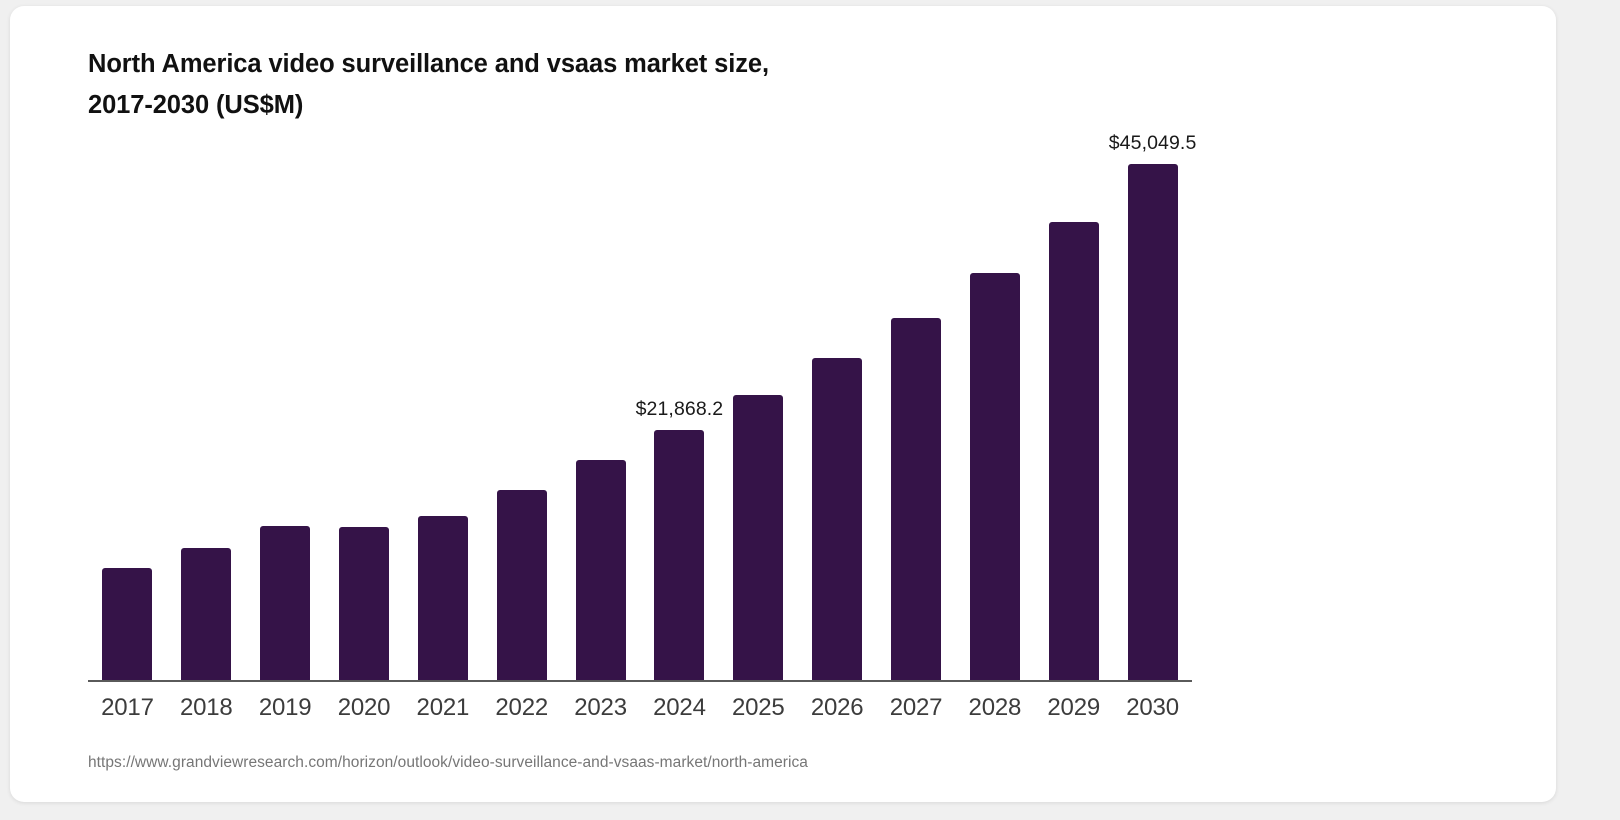 Image resolution: width=1620 pixels, height=820 pixels. Describe the element at coordinates (600, 570) in the screenshot. I see `bar-2023` at that location.